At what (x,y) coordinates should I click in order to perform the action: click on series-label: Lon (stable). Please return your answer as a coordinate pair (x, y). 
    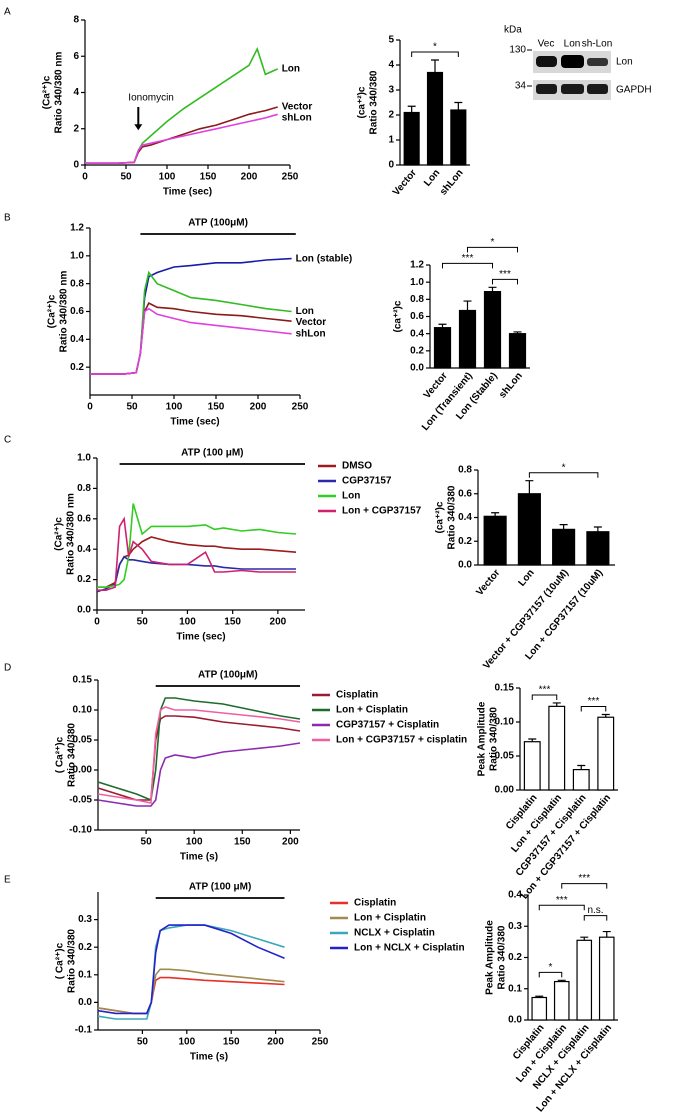
    Looking at the image, I should click on (324, 258).